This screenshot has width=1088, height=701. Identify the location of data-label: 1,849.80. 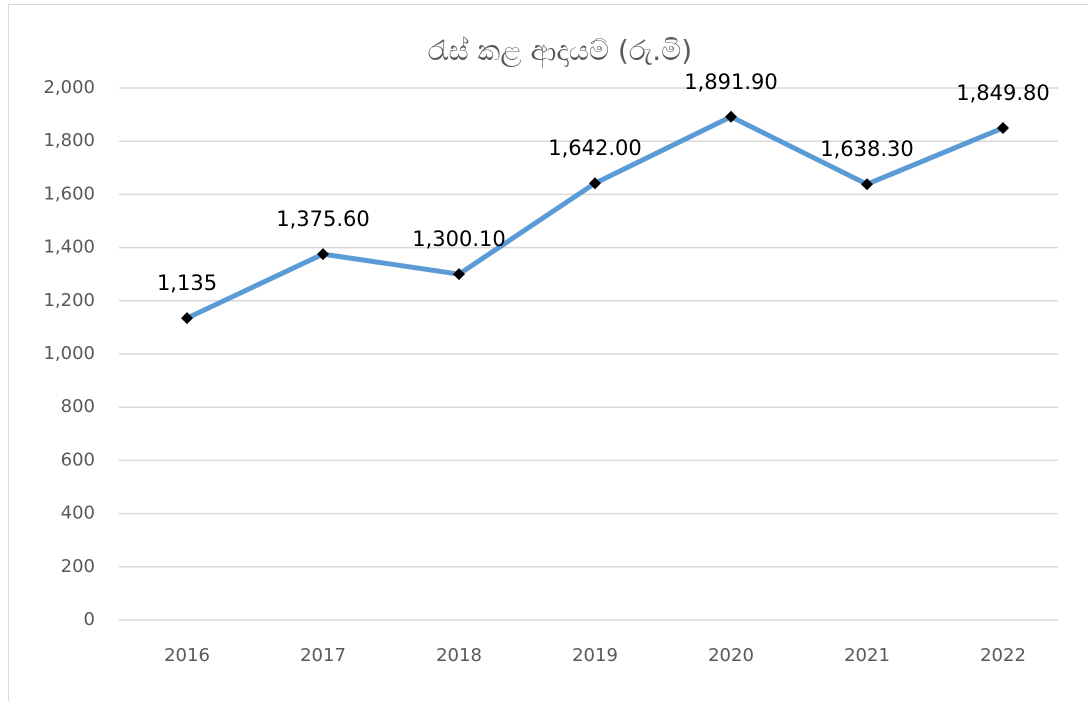
(1003, 93).